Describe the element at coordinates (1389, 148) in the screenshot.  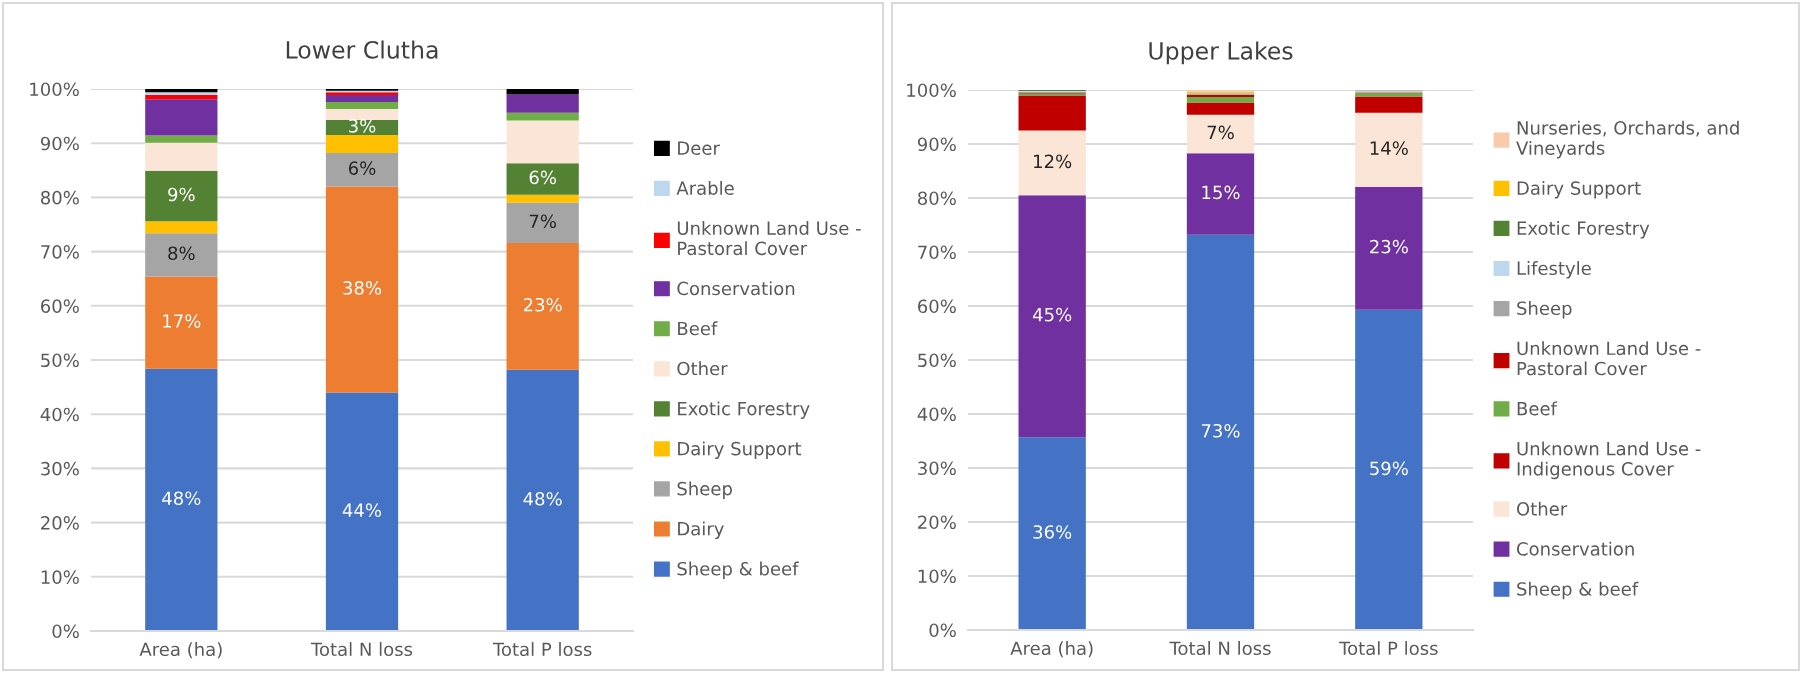
I see `data-label: 14%` at that location.